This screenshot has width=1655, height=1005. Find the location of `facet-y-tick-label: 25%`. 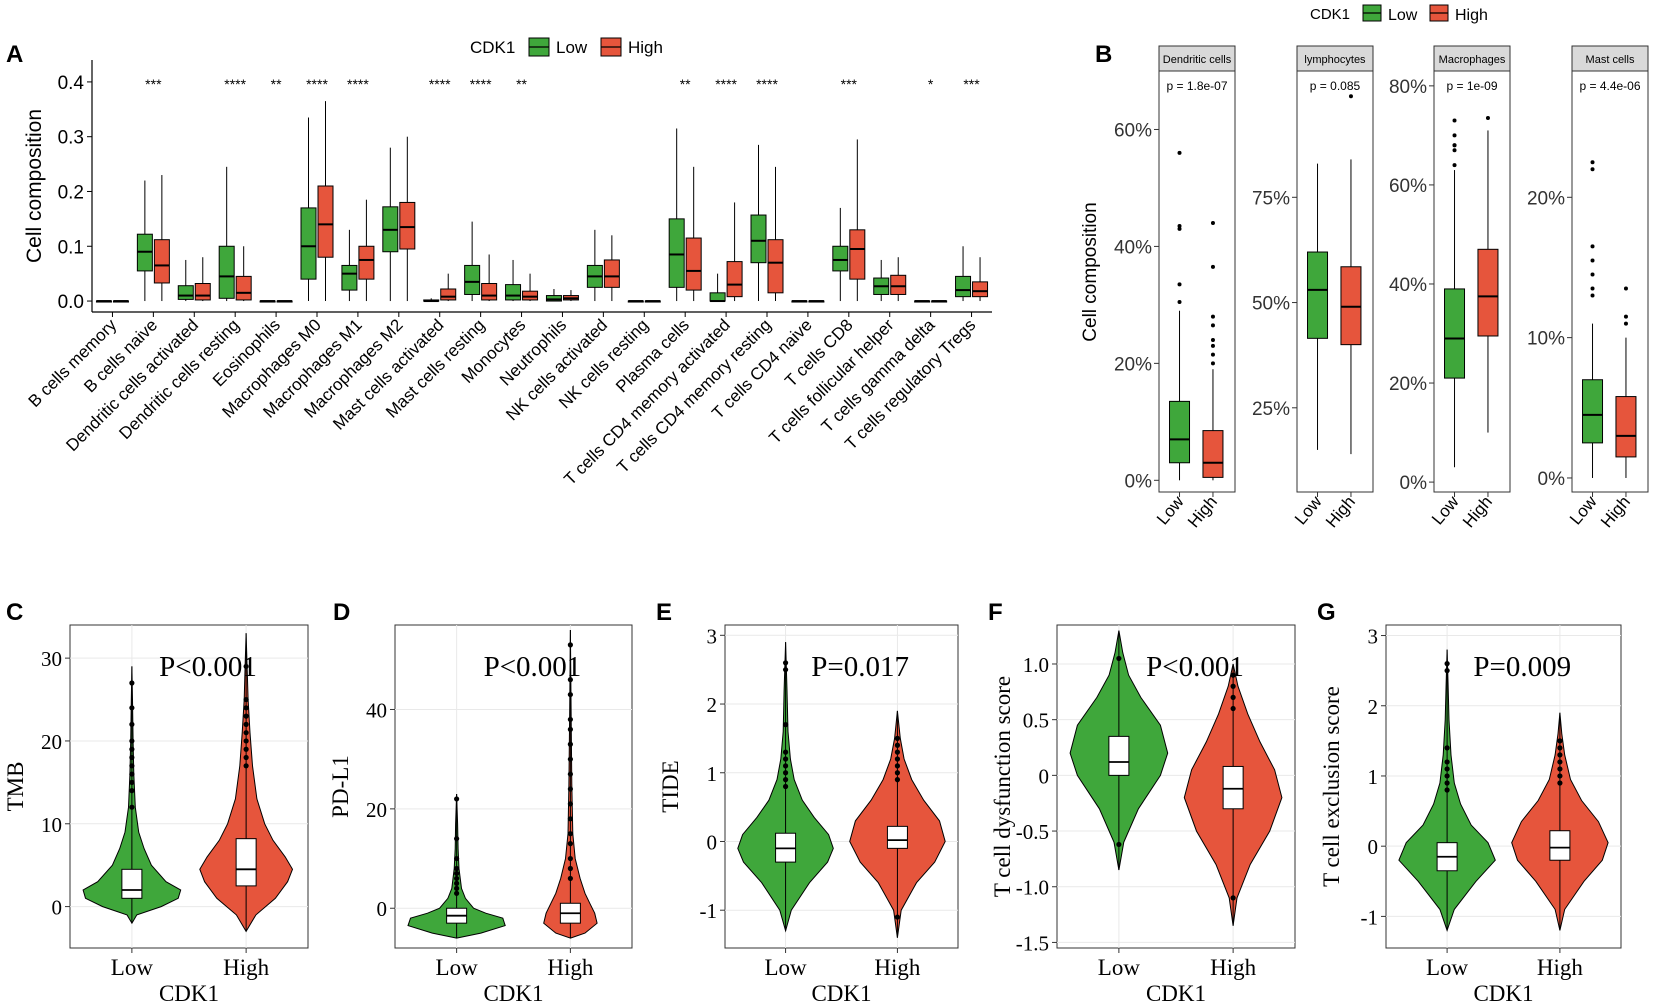

facet-y-tick-label: 25% is located at coordinates (1271, 409).